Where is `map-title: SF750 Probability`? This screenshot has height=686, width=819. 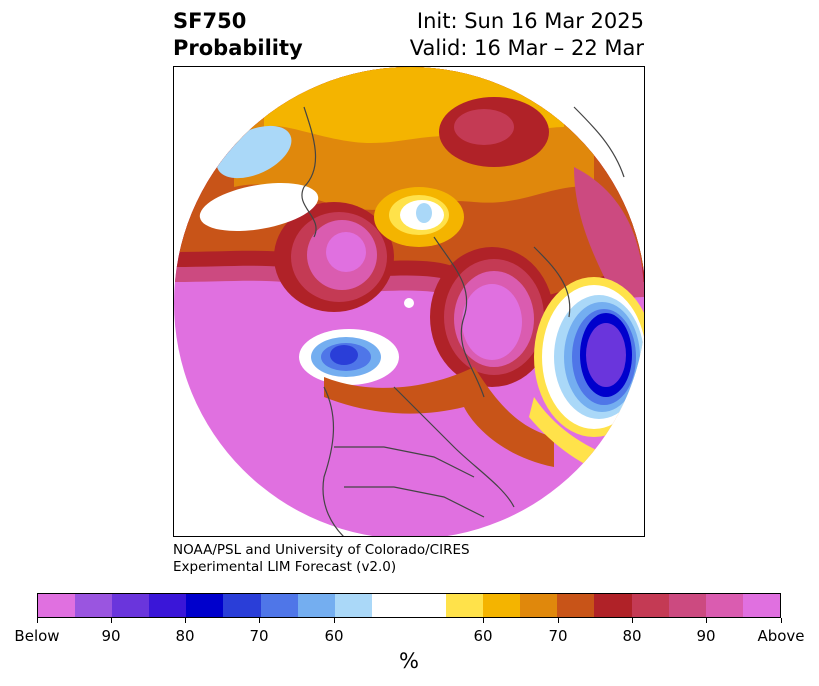
map-title: SF750 Probability is located at coordinates (238, 35).